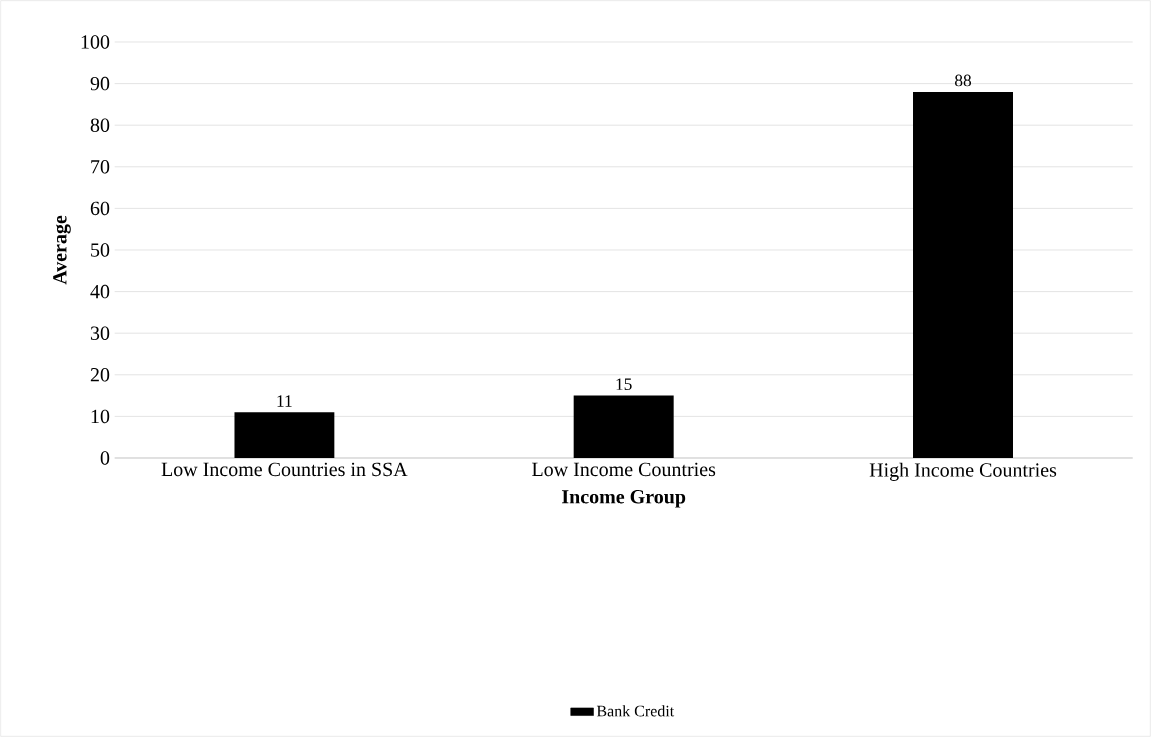 Image resolution: width=1151 pixels, height=737 pixels. What do you see at coordinates (624, 469) in the screenshot?
I see `x-tick-label: Low Income Countries` at bounding box center [624, 469].